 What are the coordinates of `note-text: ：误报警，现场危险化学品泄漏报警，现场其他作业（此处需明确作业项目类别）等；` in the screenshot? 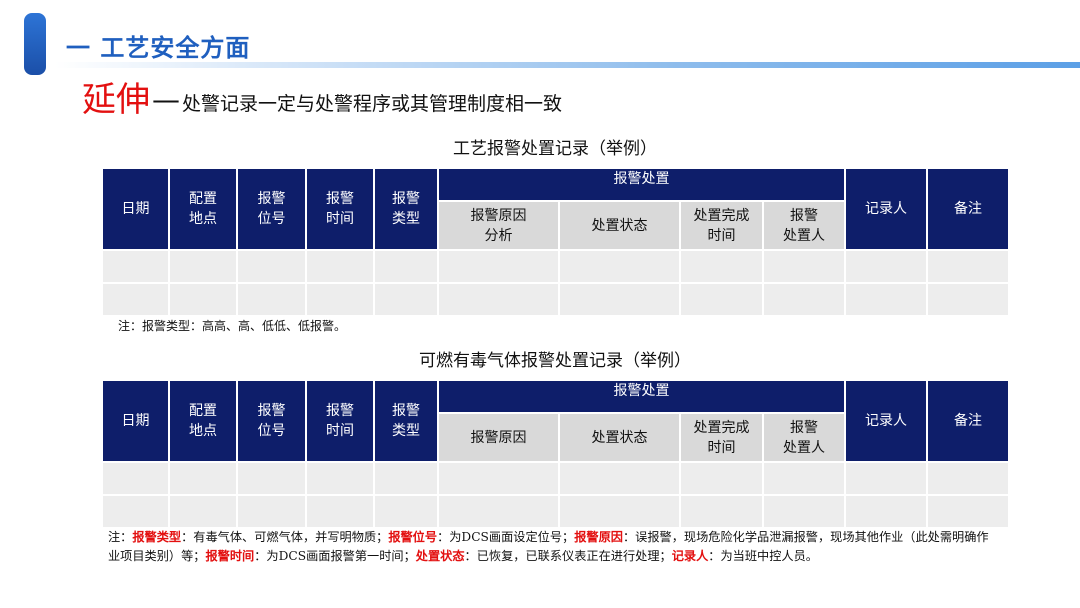 It's located at (548, 546).